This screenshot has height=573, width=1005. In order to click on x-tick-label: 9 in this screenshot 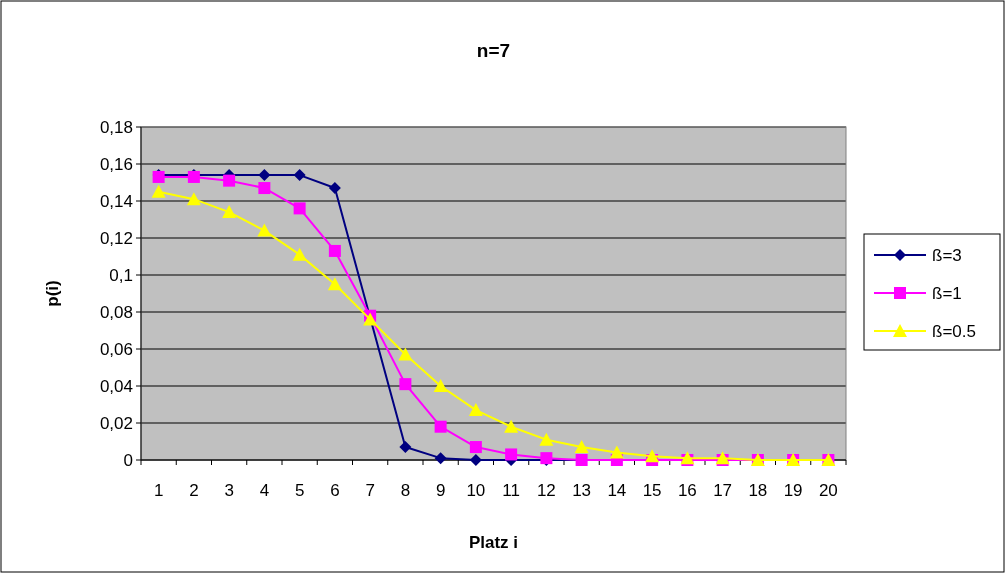, I will do `click(440, 490)`.